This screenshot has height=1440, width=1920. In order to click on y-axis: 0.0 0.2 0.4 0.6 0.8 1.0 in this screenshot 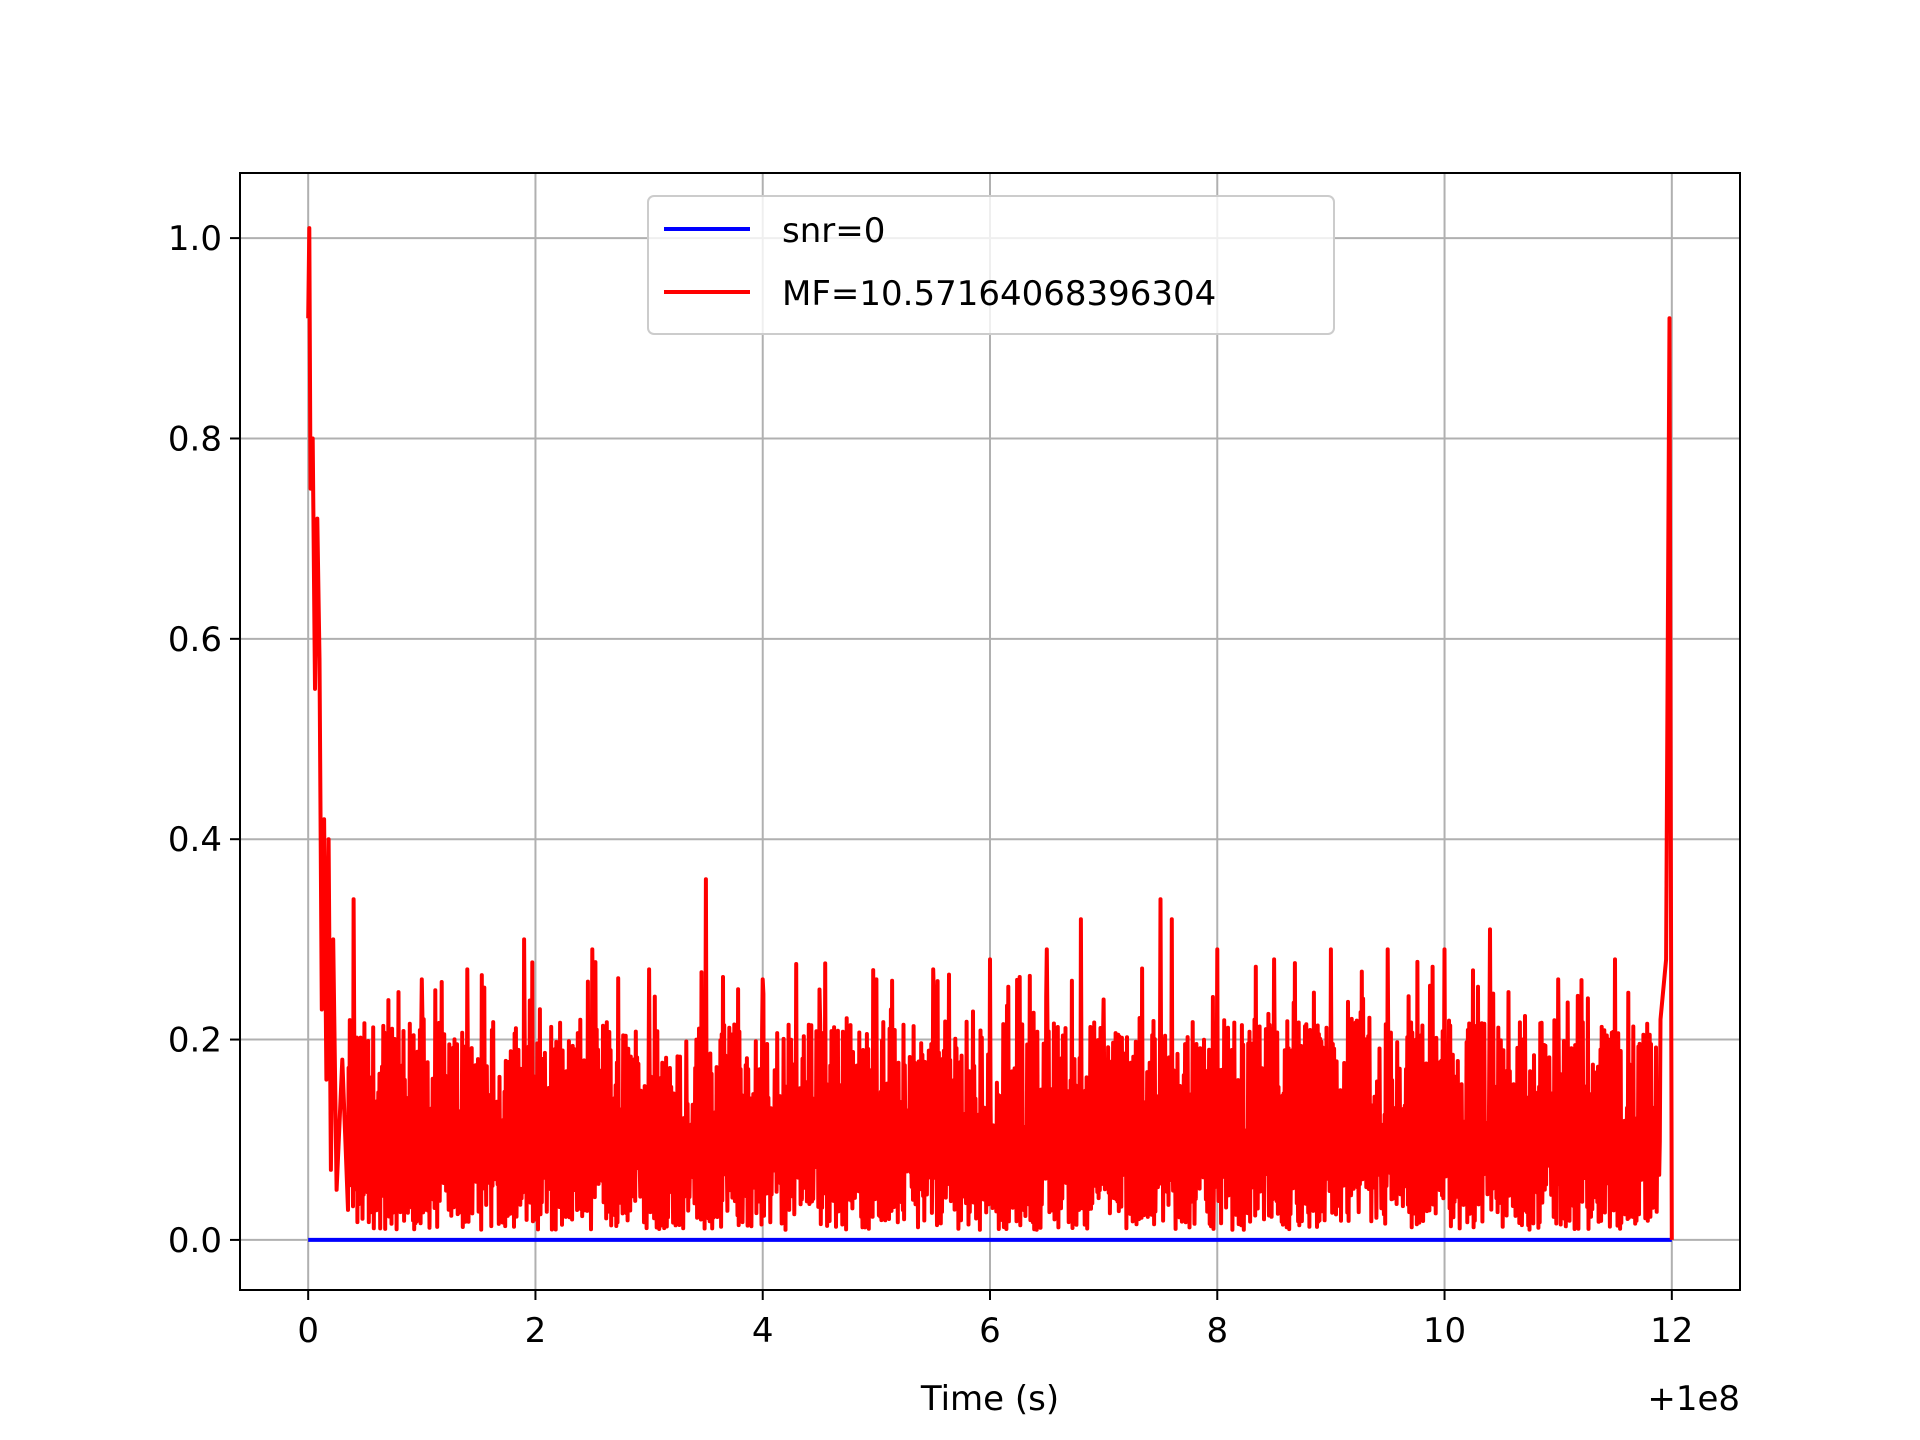, I will do `click(204, 740)`.